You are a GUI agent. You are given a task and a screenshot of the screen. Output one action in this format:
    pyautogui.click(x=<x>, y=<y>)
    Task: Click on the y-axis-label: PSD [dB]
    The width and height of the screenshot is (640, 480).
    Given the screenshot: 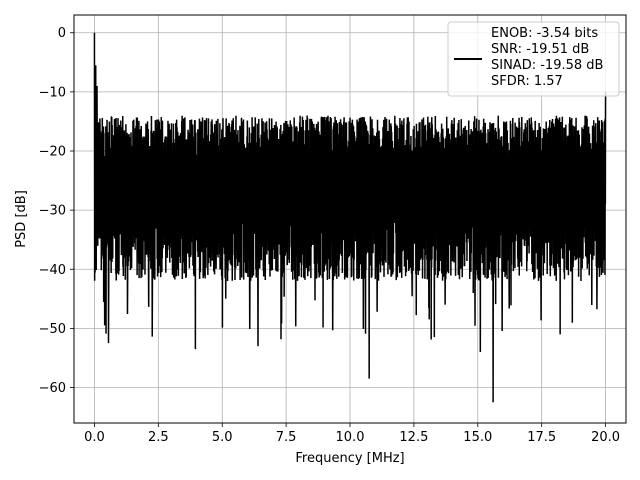 What is the action you would take?
    pyautogui.click(x=21, y=219)
    